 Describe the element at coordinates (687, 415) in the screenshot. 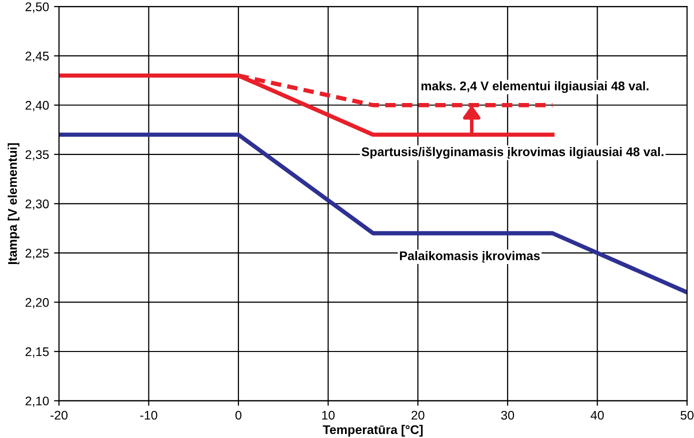

I see `x-tick-label: 50` at that location.